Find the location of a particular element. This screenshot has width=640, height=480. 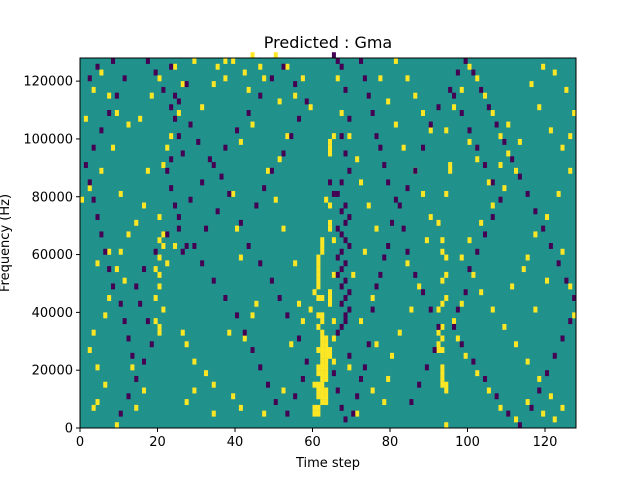

x-tick-label: 80 is located at coordinates (390, 442).